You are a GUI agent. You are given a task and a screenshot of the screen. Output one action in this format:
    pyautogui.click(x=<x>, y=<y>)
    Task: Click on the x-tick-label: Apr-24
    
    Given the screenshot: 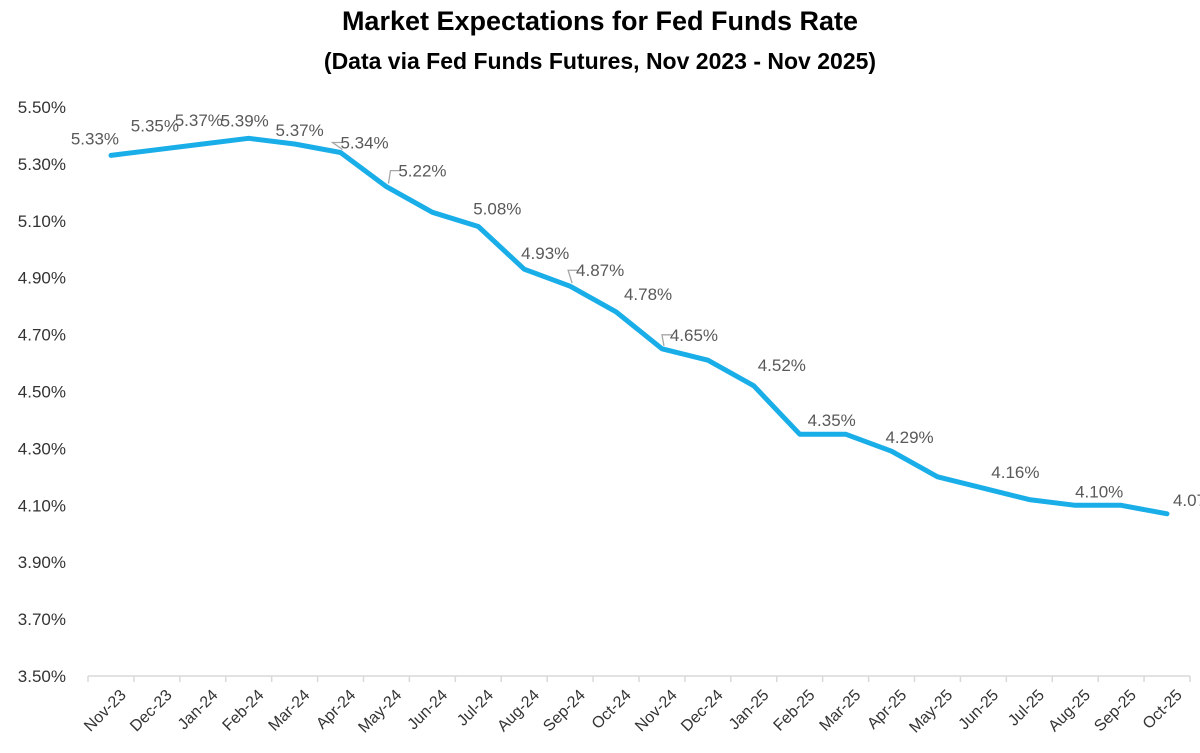 What is the action you would take?
    pyautogui.click(x=336, y=710)
    